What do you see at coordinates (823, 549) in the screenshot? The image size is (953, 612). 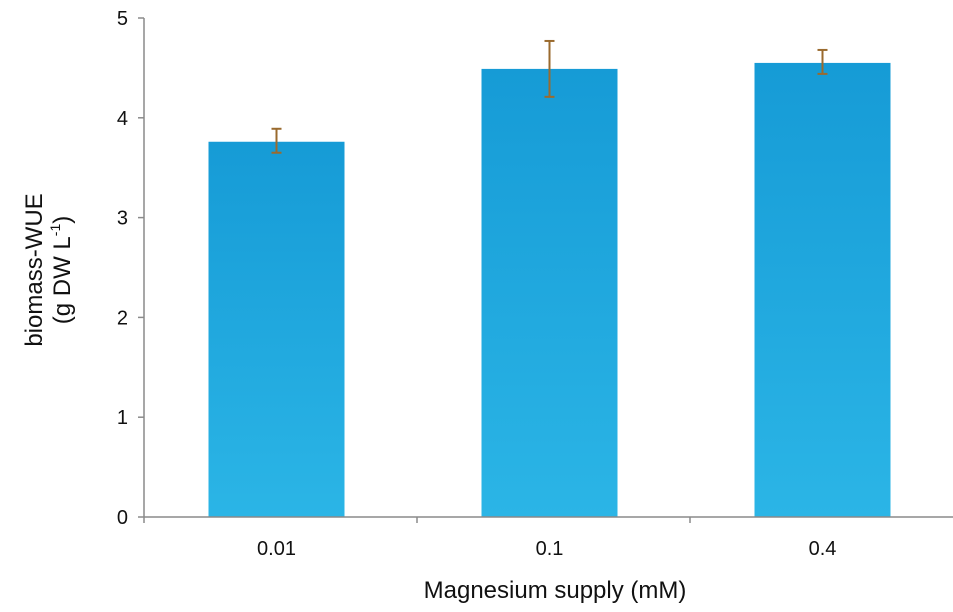 I see `x-tick-label: 0.4` at bounding box center [823, 549].